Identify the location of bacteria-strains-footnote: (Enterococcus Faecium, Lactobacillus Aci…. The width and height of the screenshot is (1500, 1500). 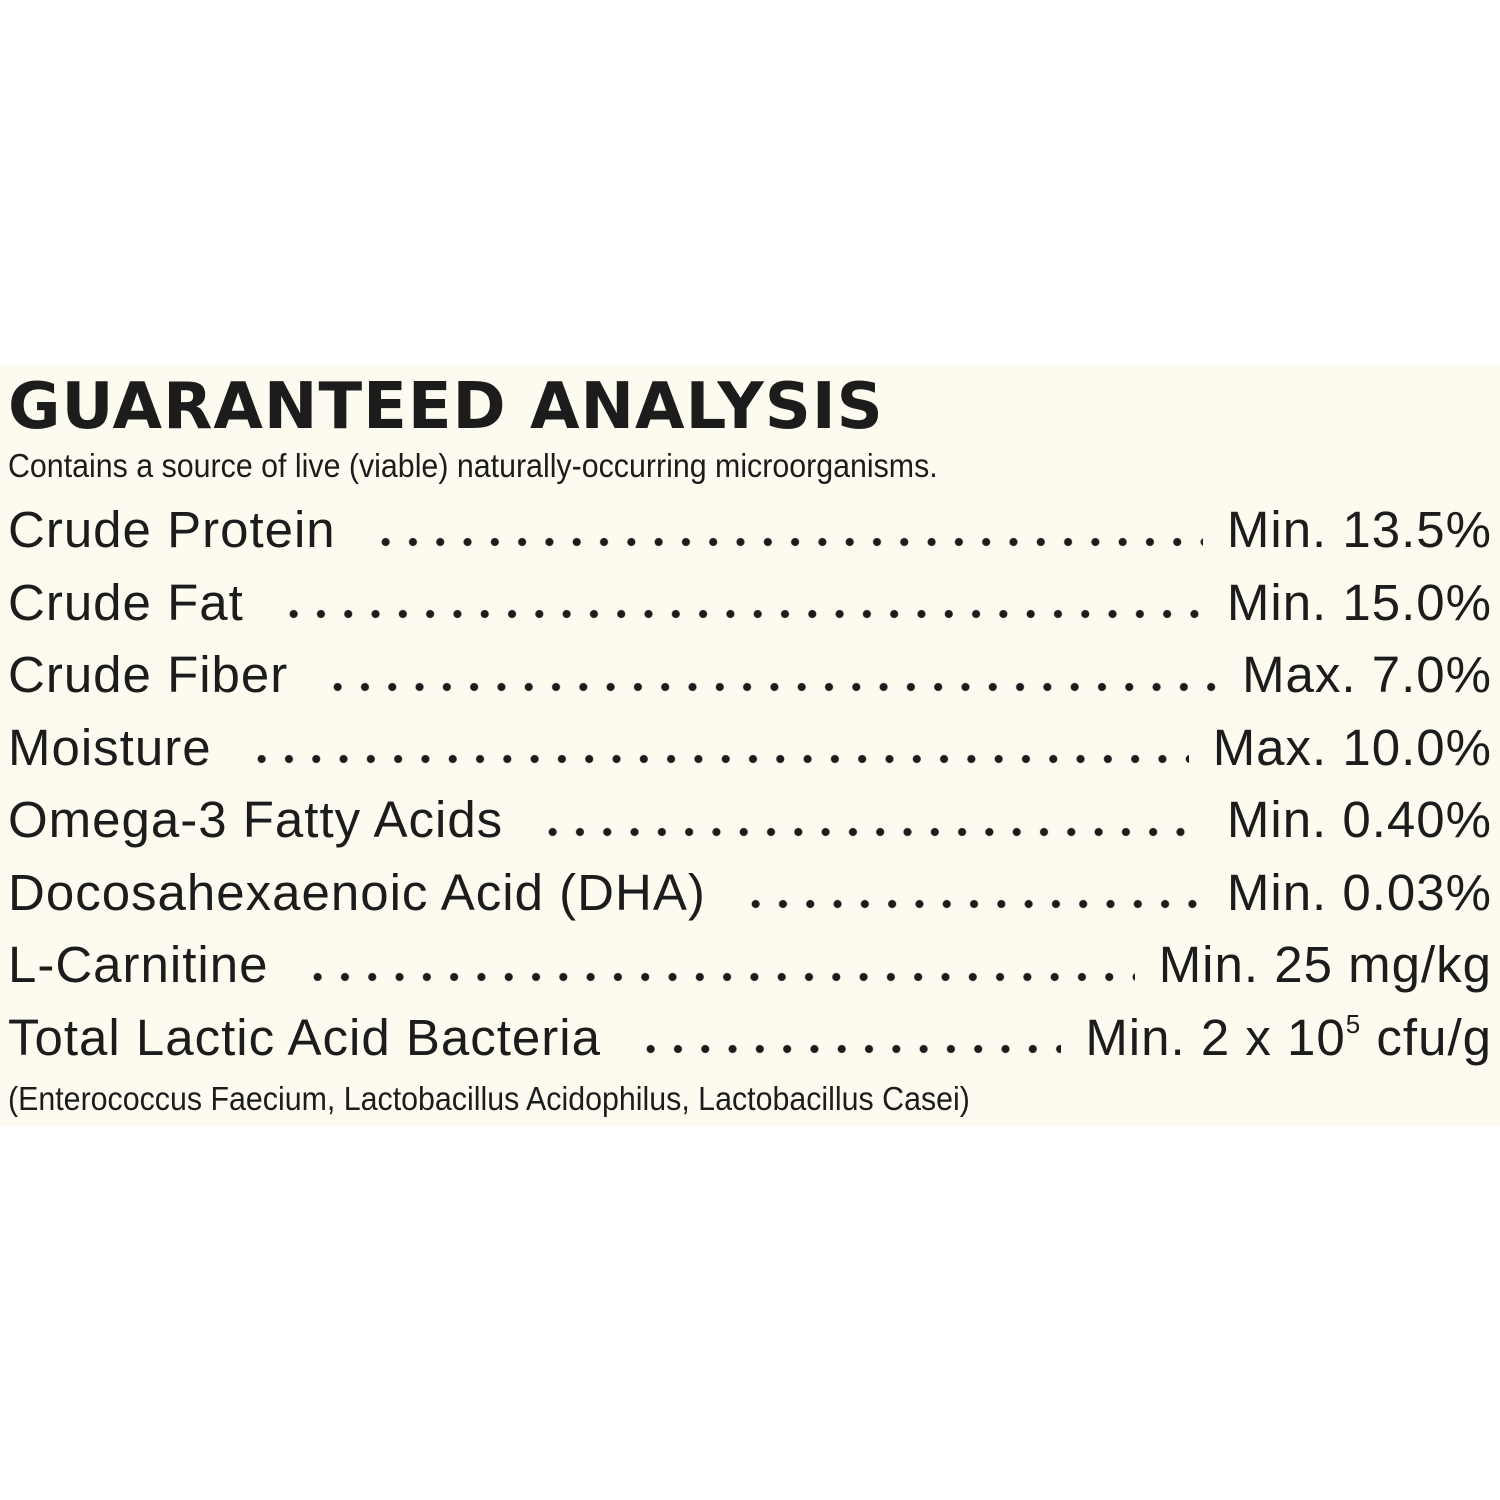
(489, 1098).